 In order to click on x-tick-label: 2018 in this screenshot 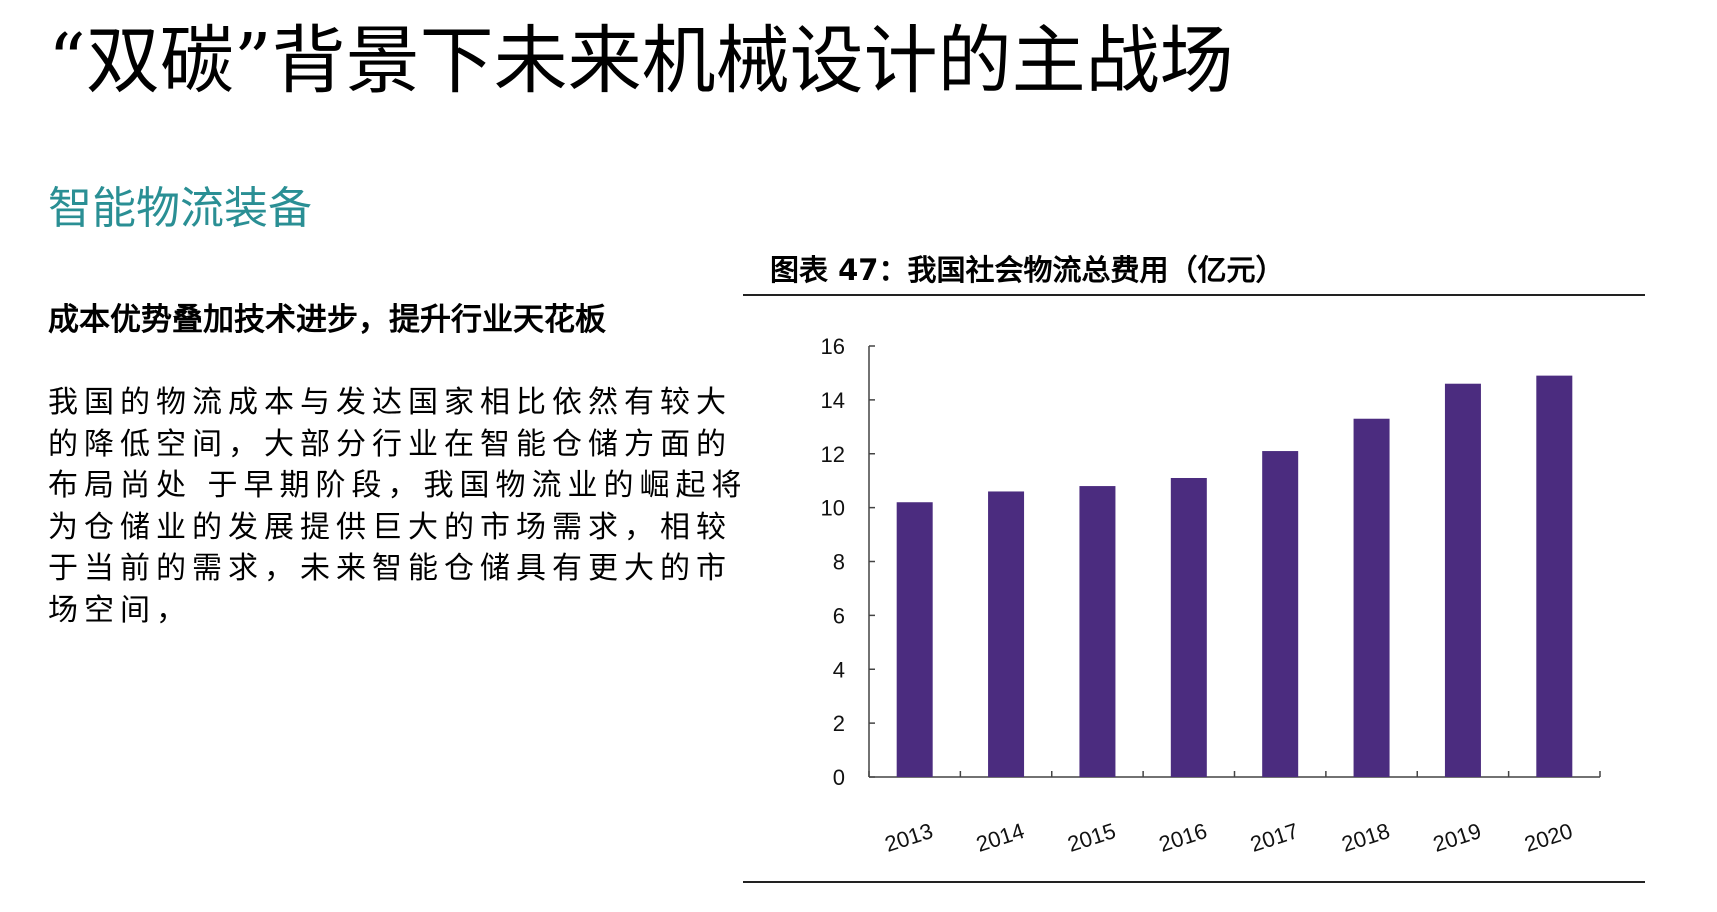, I will do `click(1366, 837)`.